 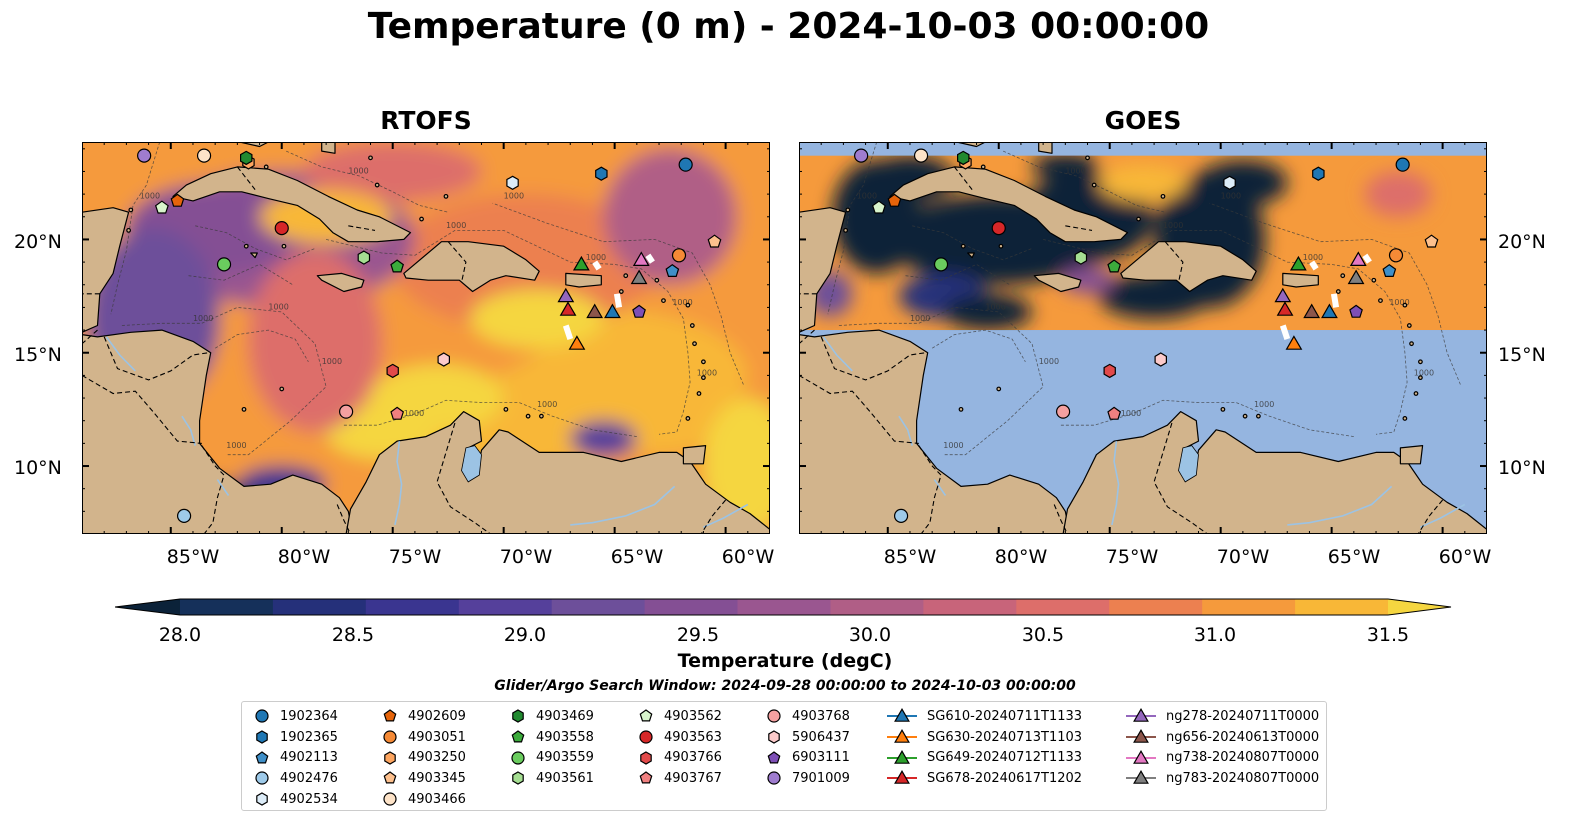 What do you see at coordinates (437, 778) in the screenshot?
I see `legend-label: 4903345` at bounding box center [437, 778].